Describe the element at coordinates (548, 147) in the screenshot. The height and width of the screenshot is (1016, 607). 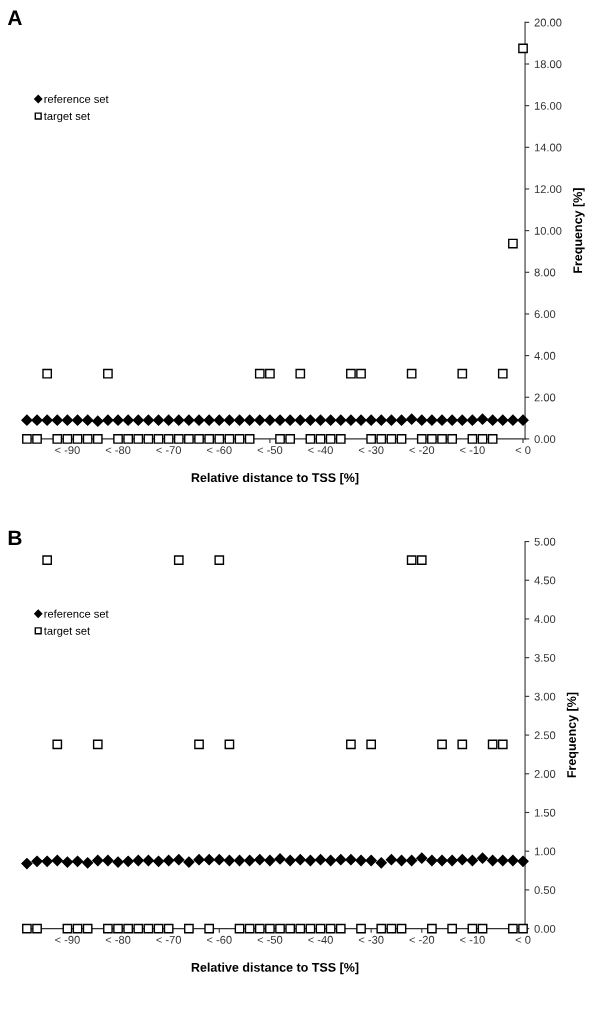
I see `y-tick-label: 14.00` at that location.